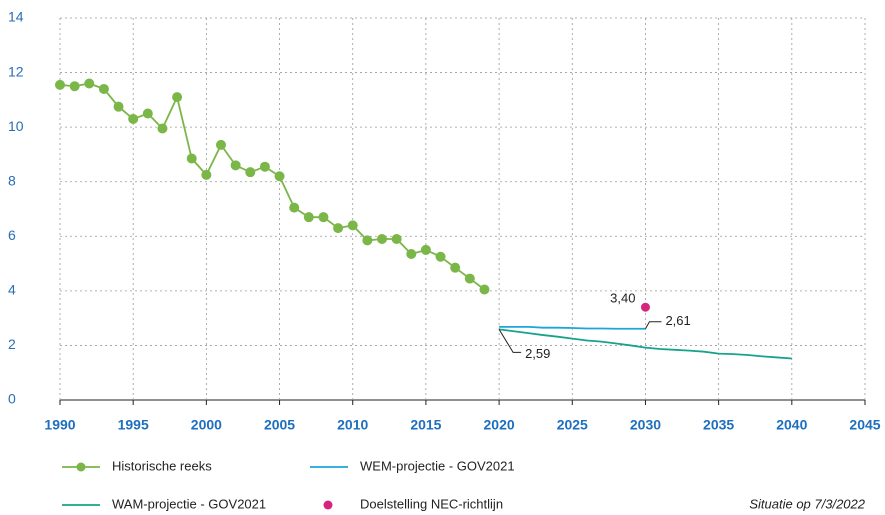 This screenshot has height=515, width=885. Describe the element at coordinates (645, 425) in the screenshot. I see `x-tick-label: 2030` at that location.